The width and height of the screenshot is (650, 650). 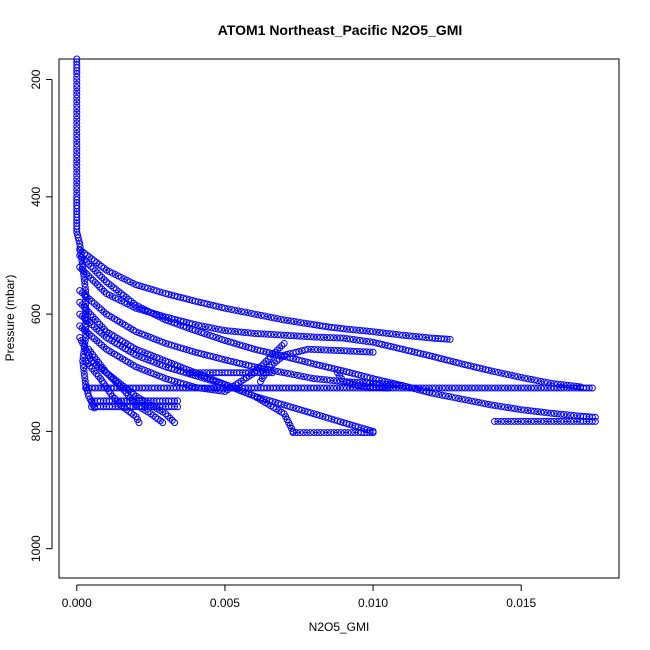 I want to click on y-tick-label: 1000, so click(x=36, y=548).